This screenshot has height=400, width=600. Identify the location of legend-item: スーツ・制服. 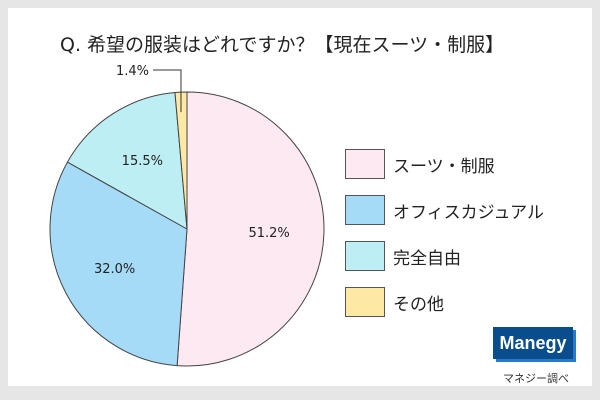
(444, 164).